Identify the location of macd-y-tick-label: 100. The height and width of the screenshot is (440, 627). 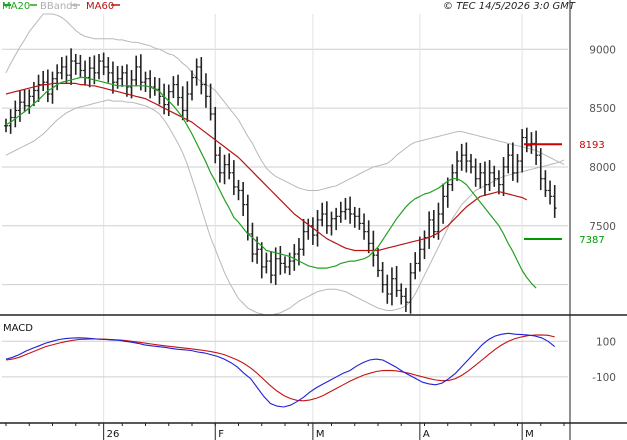
(606, 342).